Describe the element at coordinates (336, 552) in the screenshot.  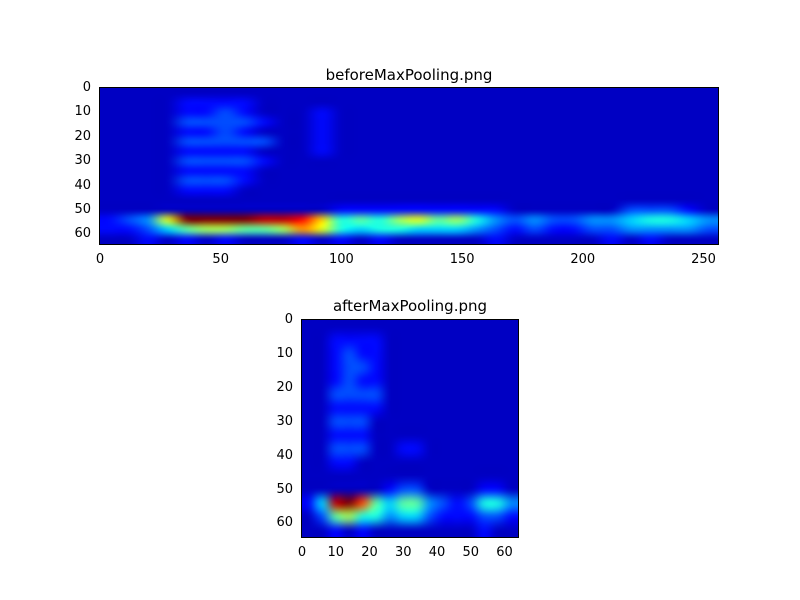
I see `x-tick-label: 10` at that location.